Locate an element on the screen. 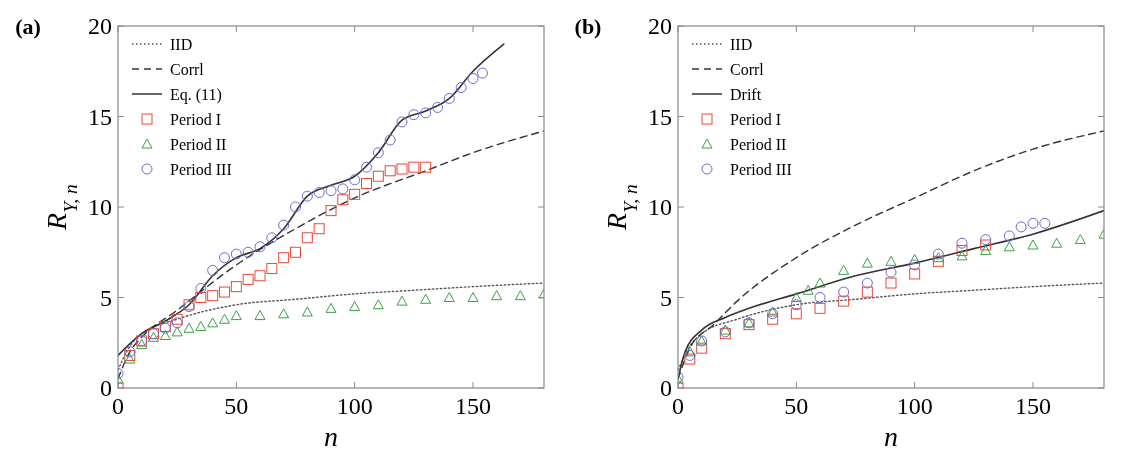 Image resolution: width=1147 pixels, height=468 pixels. legend-label: Period II is located at coordinates (758, 144).